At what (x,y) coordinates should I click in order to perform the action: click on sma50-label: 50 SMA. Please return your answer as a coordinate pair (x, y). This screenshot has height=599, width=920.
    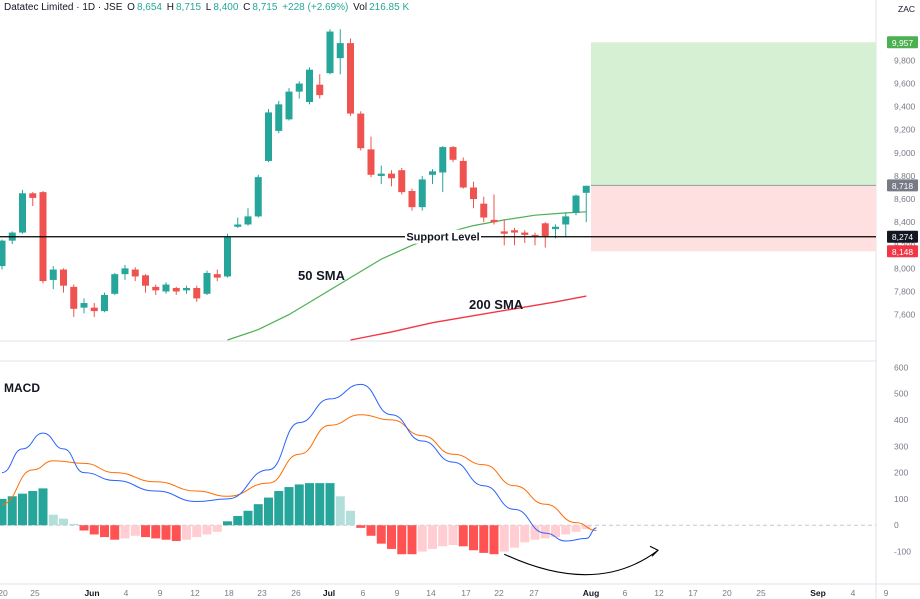
    Looking at the image, I should click on (322, 275).